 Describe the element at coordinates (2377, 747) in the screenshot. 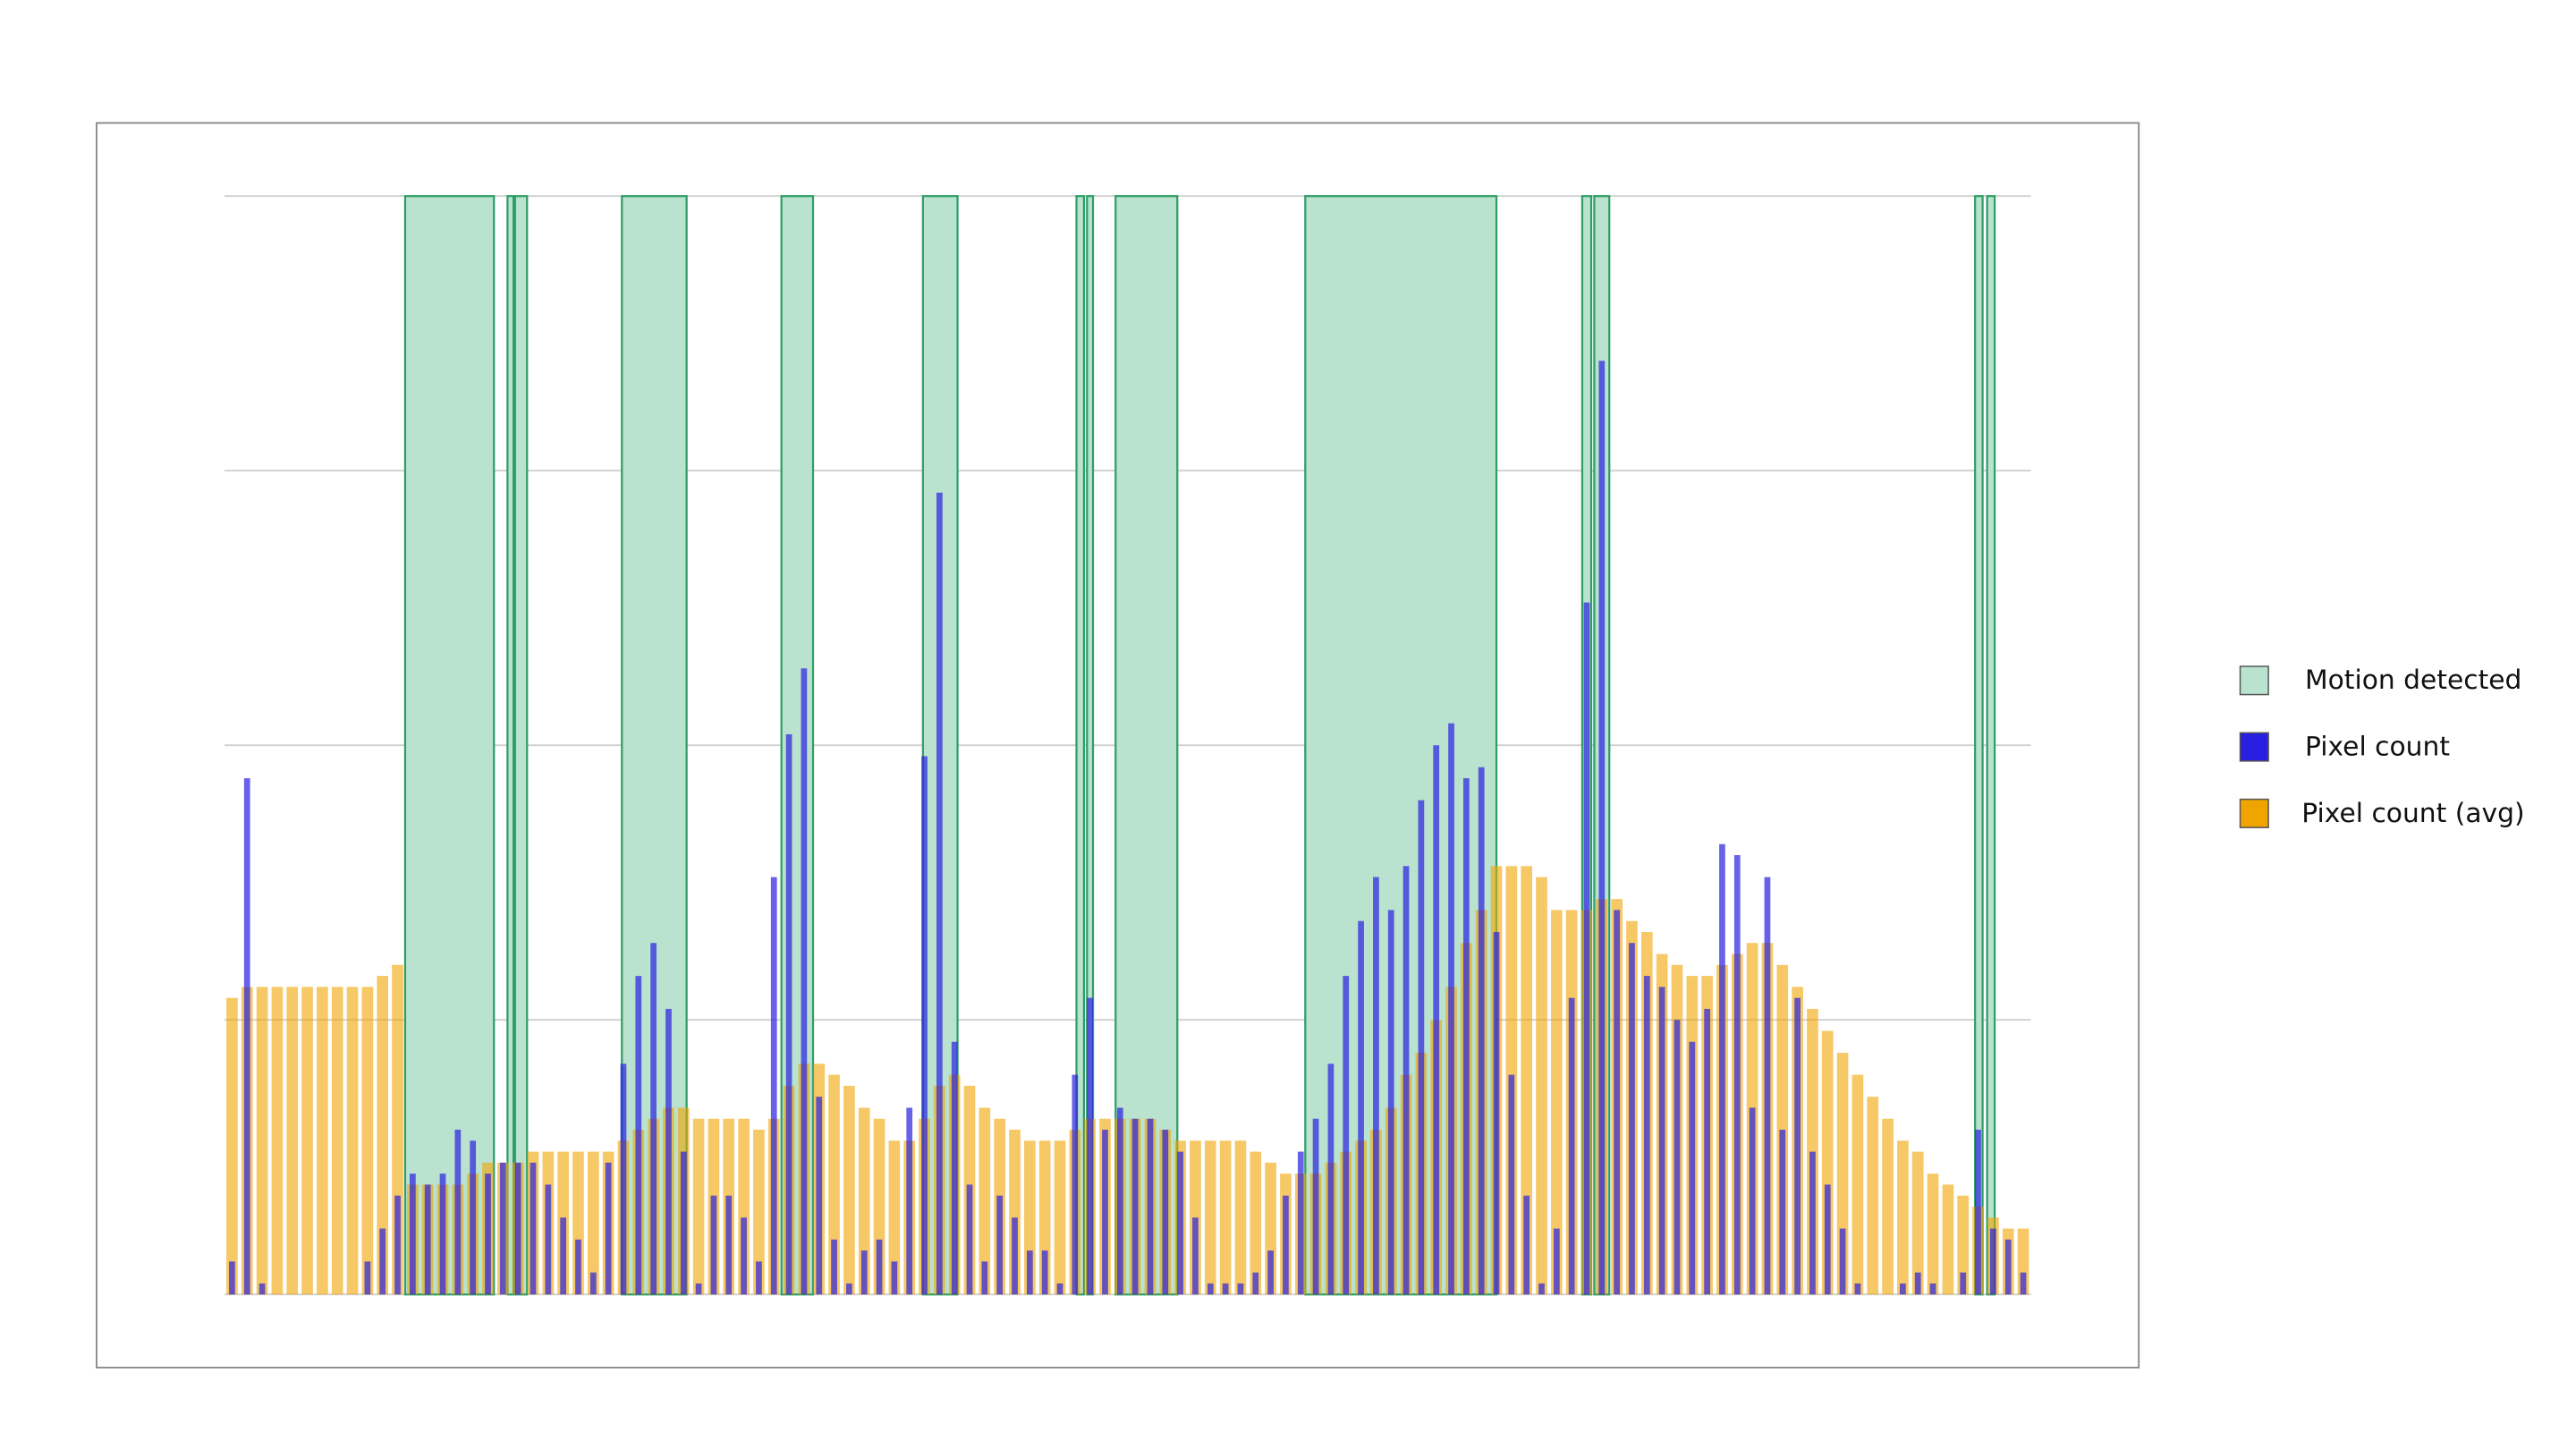

I see `legend-label: Pixel count` at that location.